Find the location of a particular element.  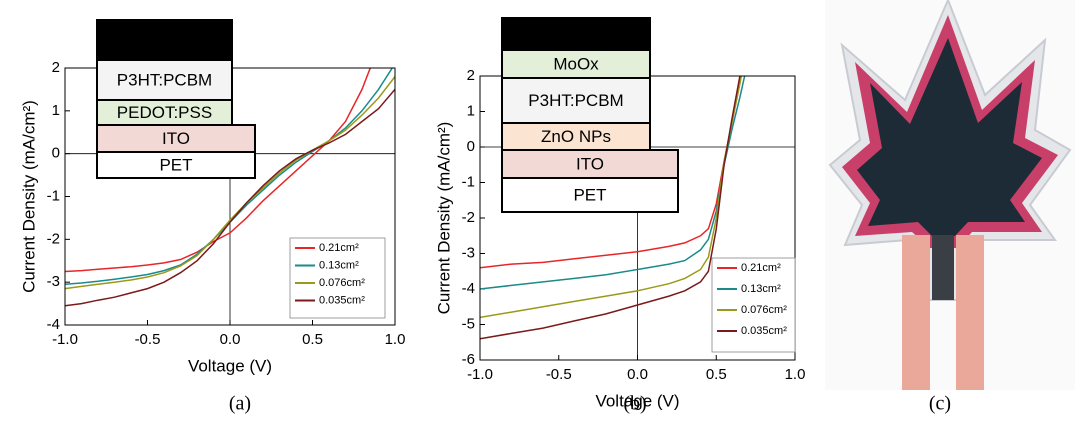

layer-label: ZnO NPs is located at coordinates (576, 136).